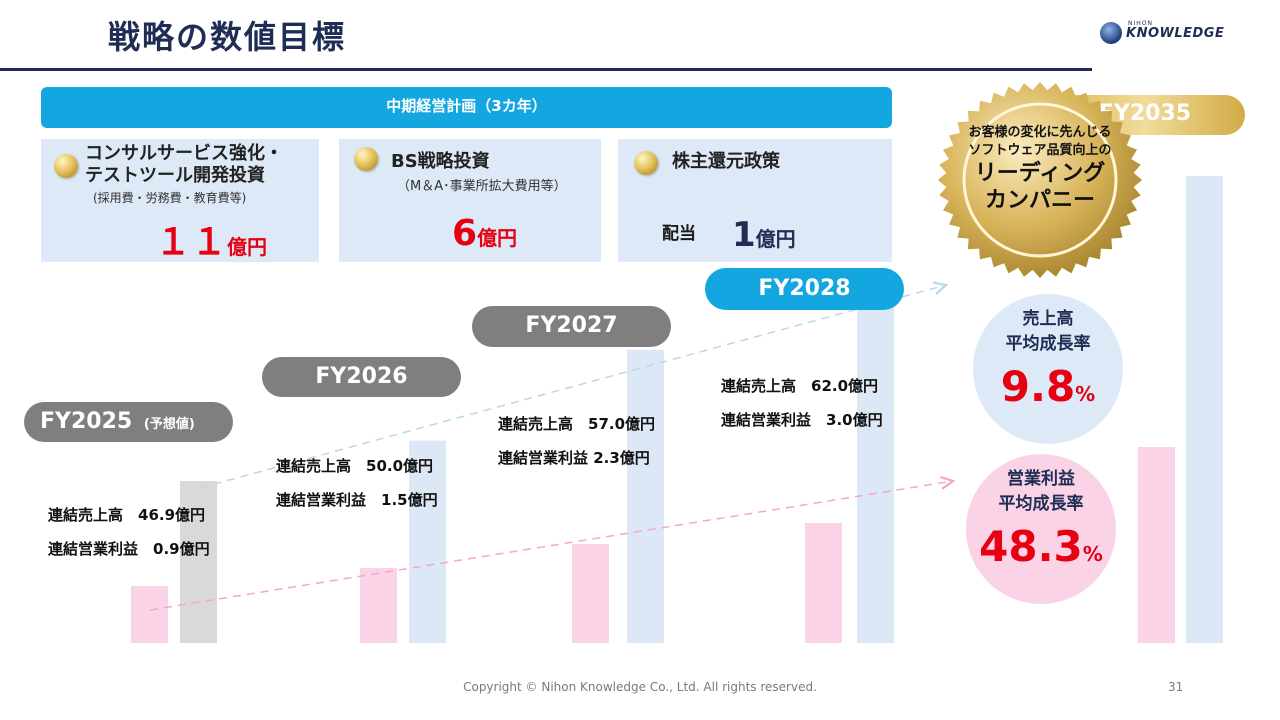 The width and height of the screenshot is (1280, 720). I want to click on metric-sales-fy2028: 連結売上高 62.0億円, so click(800, 386).